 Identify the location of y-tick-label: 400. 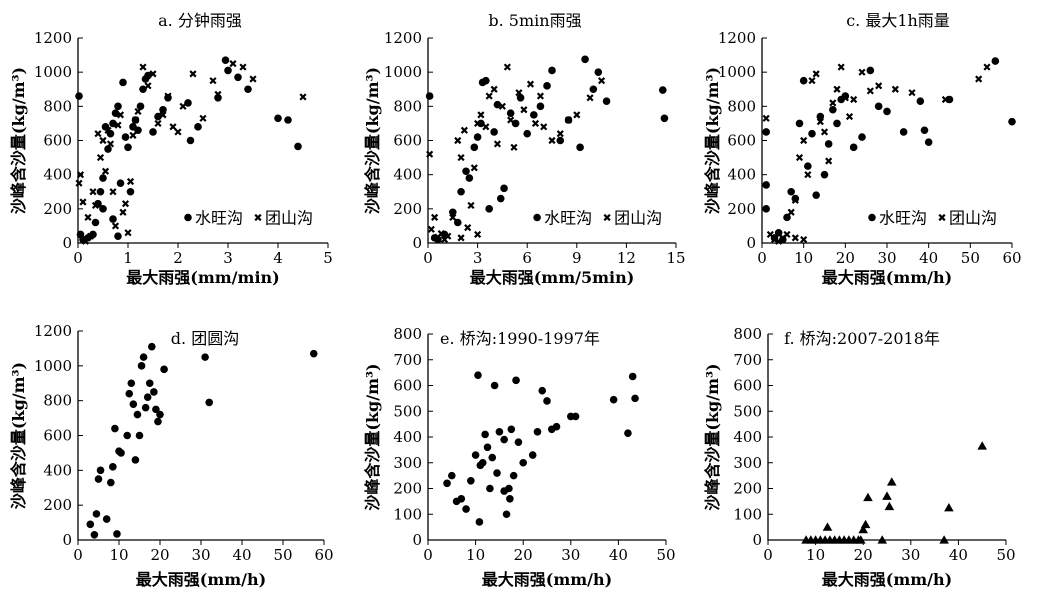
(57, 470).